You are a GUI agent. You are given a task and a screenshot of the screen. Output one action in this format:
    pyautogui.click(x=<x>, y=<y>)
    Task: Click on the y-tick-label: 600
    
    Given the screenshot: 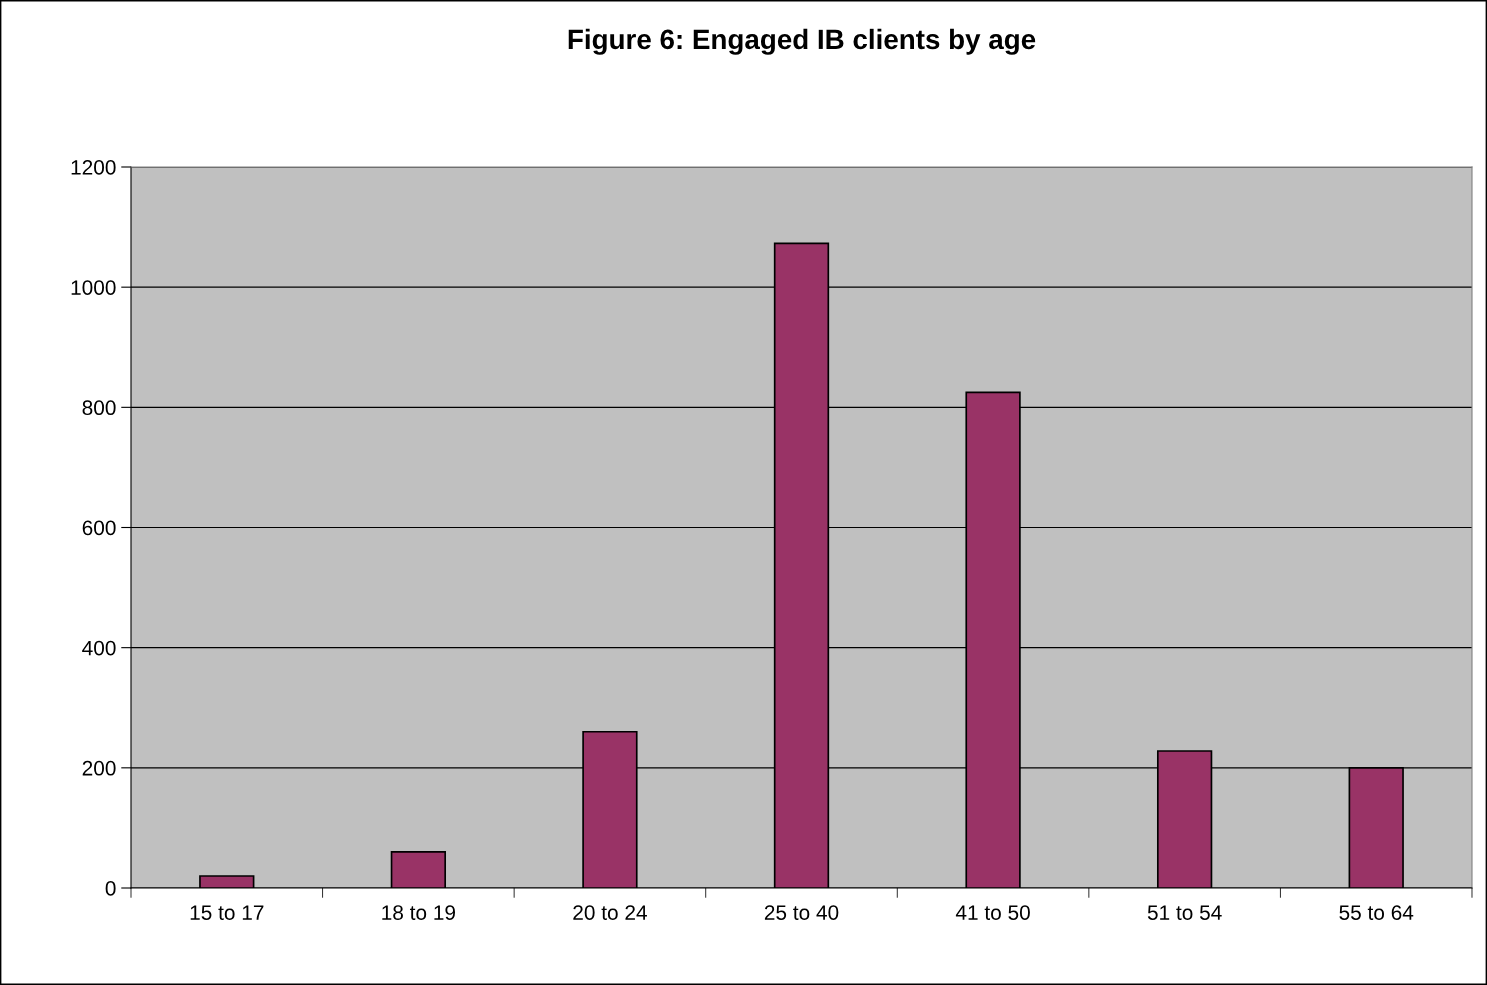 What is the action you would take?
    pyautogui.click(x=99, y=528)
    